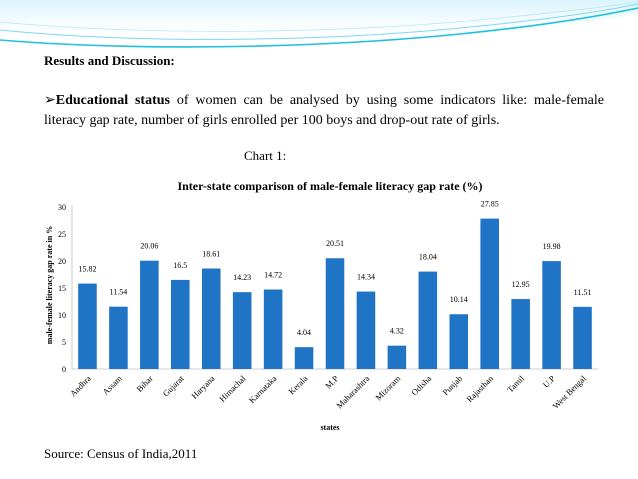 This screenshot has width=638, height=479. Describe the element at coordinates (428, 257) in the screenshot. I see `data-label-11: 18.04` at that location.